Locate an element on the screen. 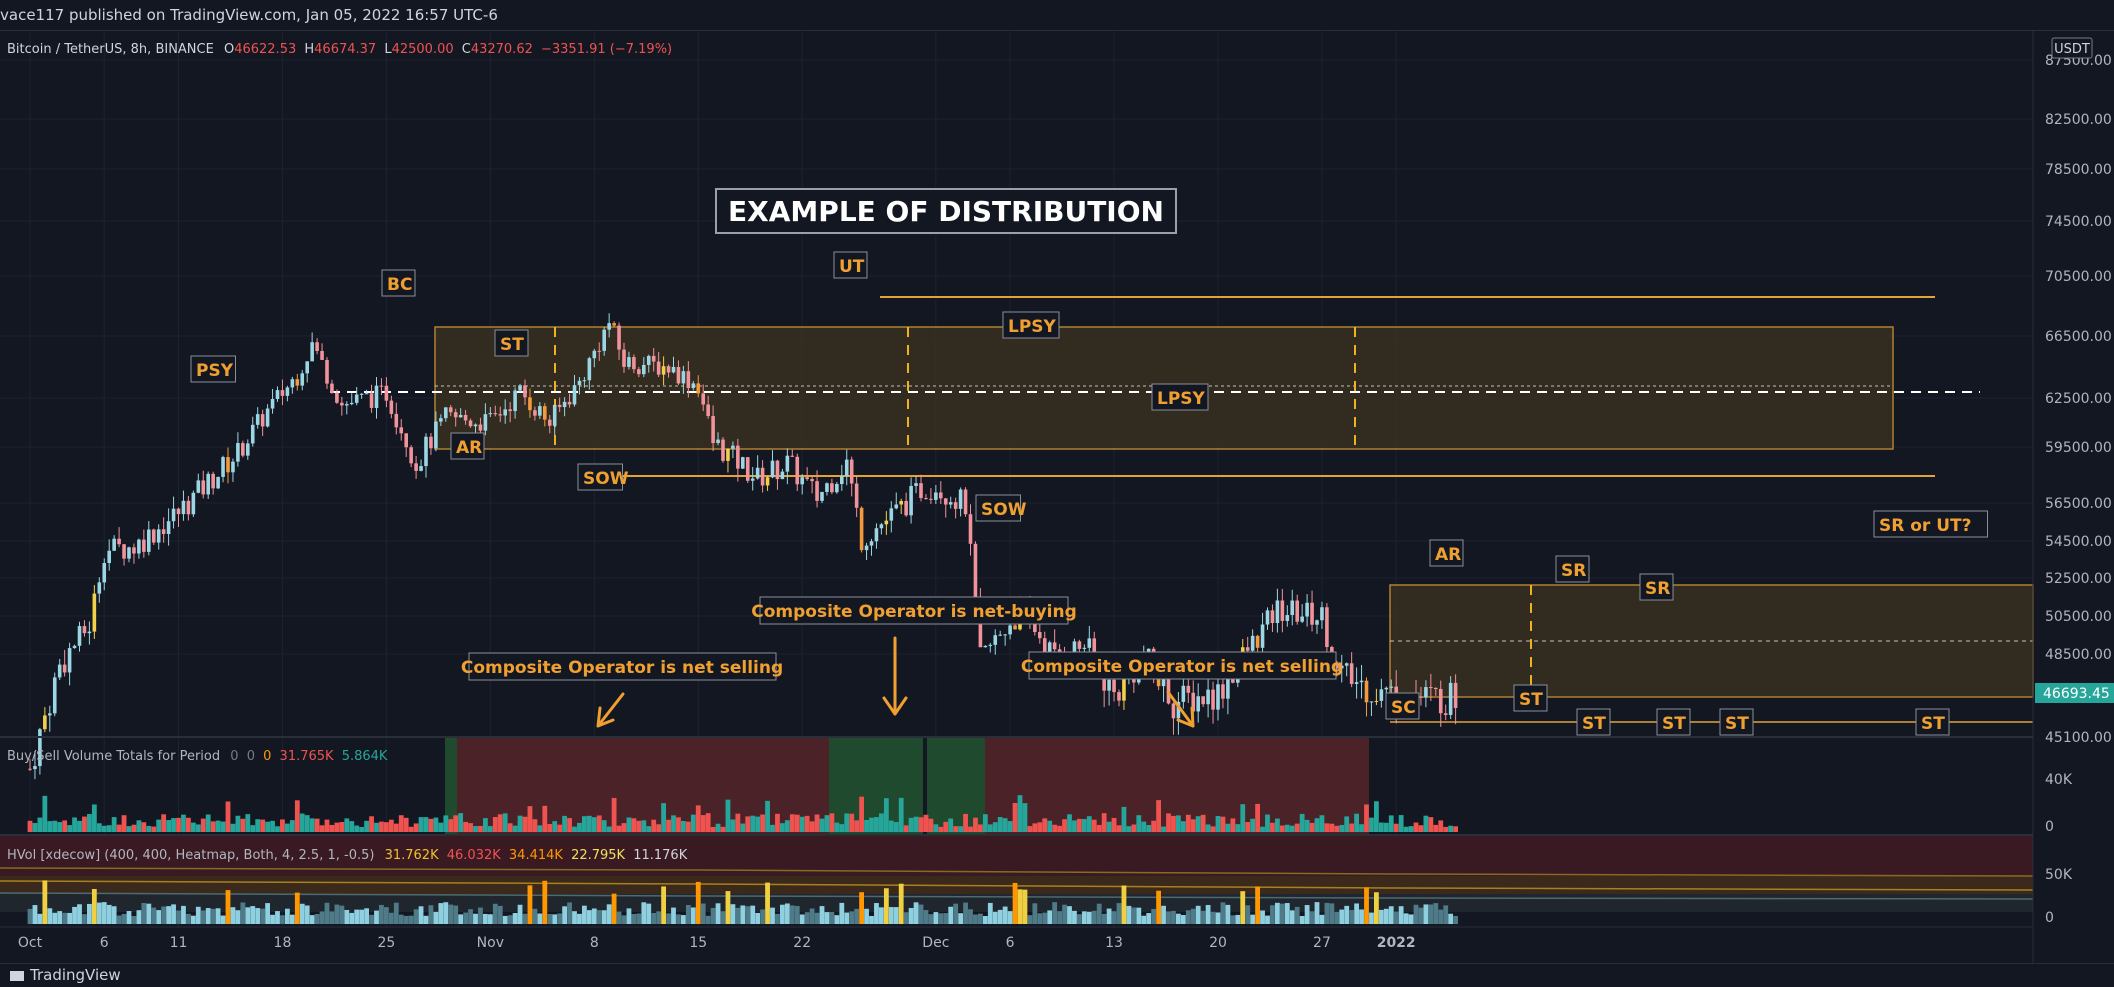  st-label-4-box is located at coordinates (1673, 722).